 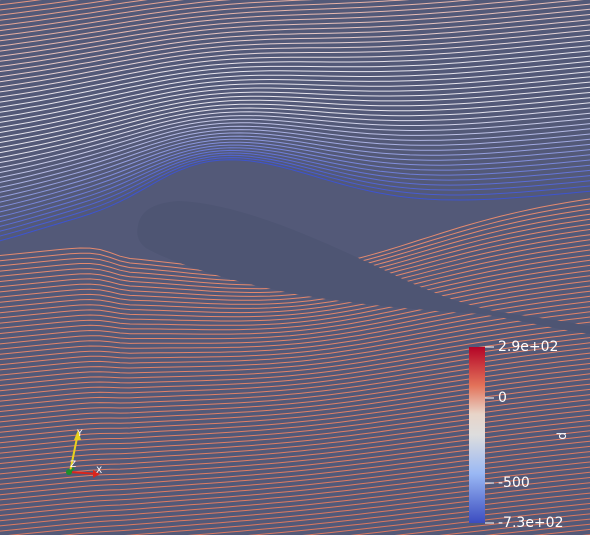 What do you see at coordinates (514, 483) in the screenshot?
I see `colorbar-label-mid: -500` at bounding box center [514, 483].